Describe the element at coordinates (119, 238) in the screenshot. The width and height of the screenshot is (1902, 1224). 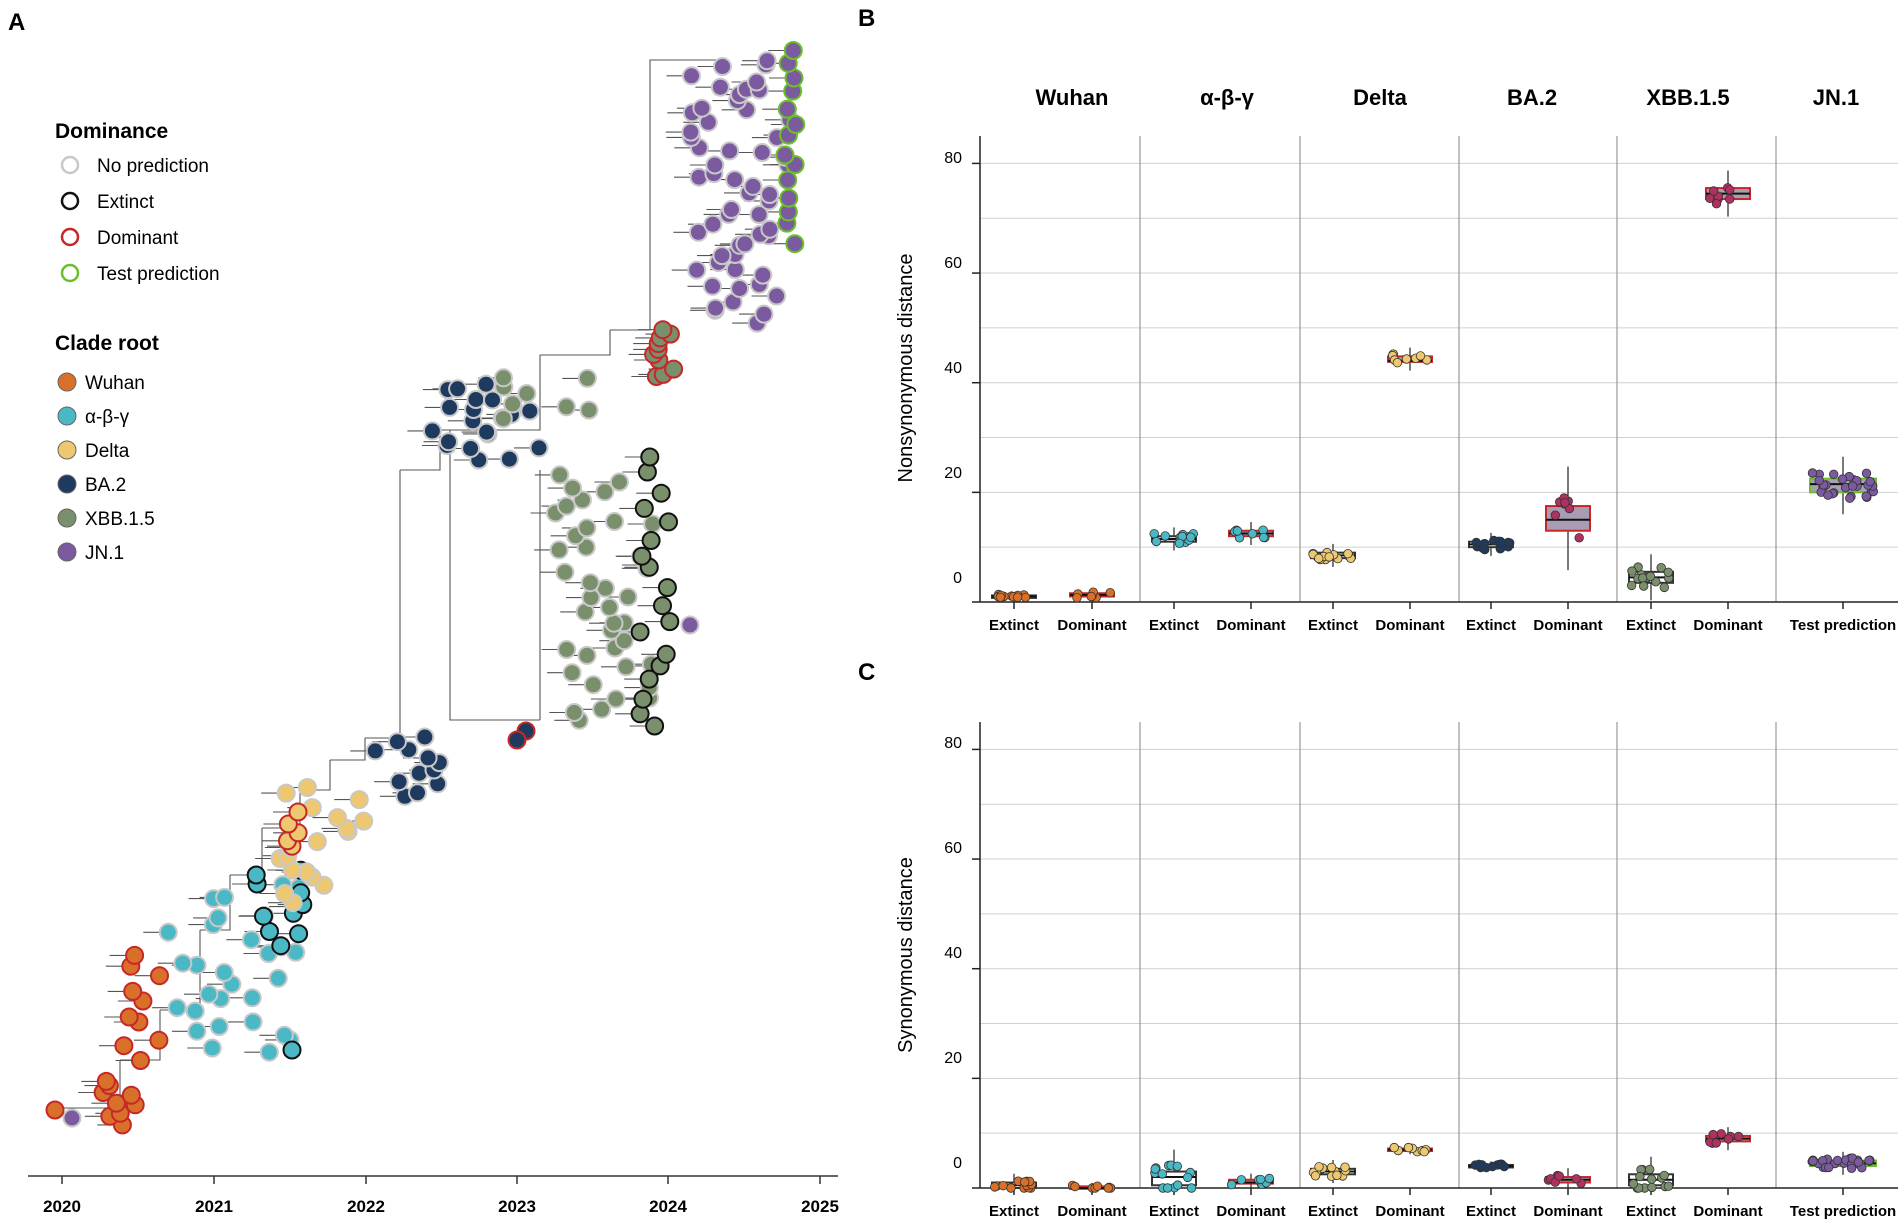
I see `legend-dominant: Dominant` at that location.